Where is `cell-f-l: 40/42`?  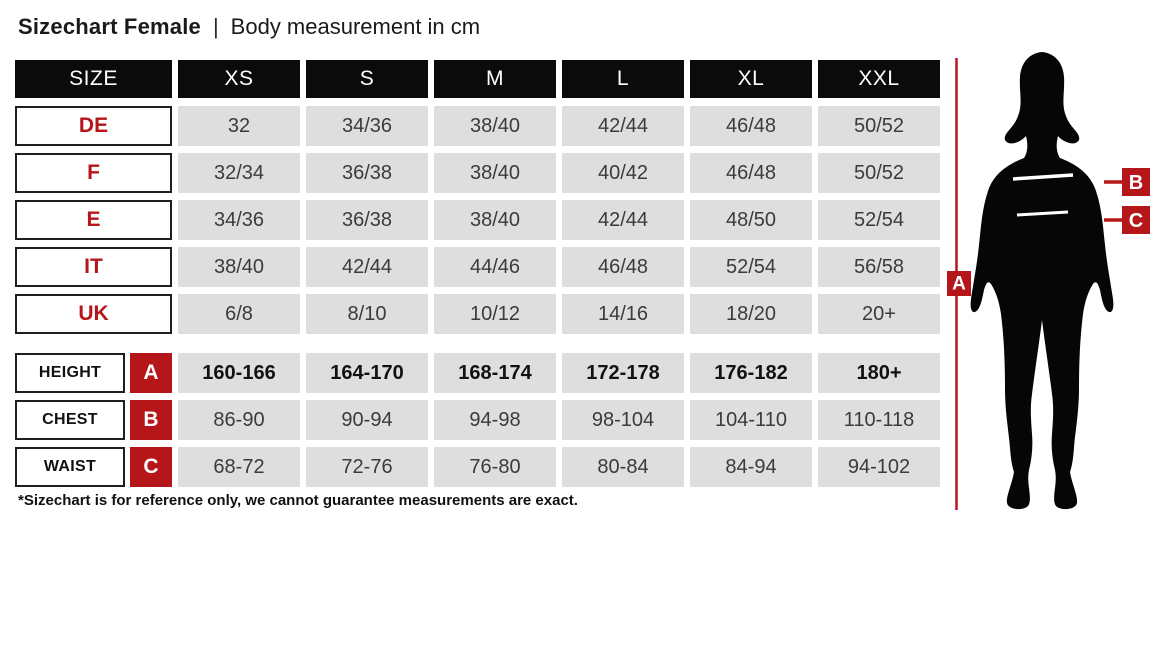 cell-f-l: 40/42 is located at coordinates (623, 173).